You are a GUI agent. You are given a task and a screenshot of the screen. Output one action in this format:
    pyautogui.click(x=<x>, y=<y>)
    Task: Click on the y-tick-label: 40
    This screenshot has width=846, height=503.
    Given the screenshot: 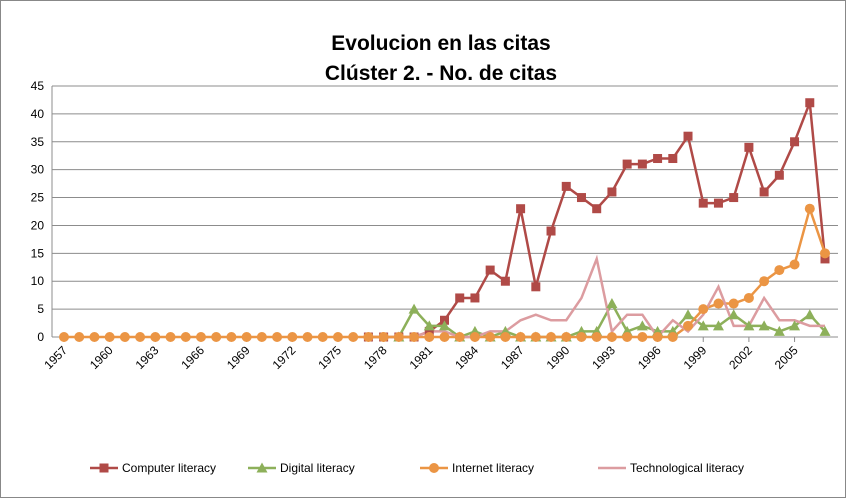 What is the action you would take?
    pyautogui.click(x=38, y=114)
    